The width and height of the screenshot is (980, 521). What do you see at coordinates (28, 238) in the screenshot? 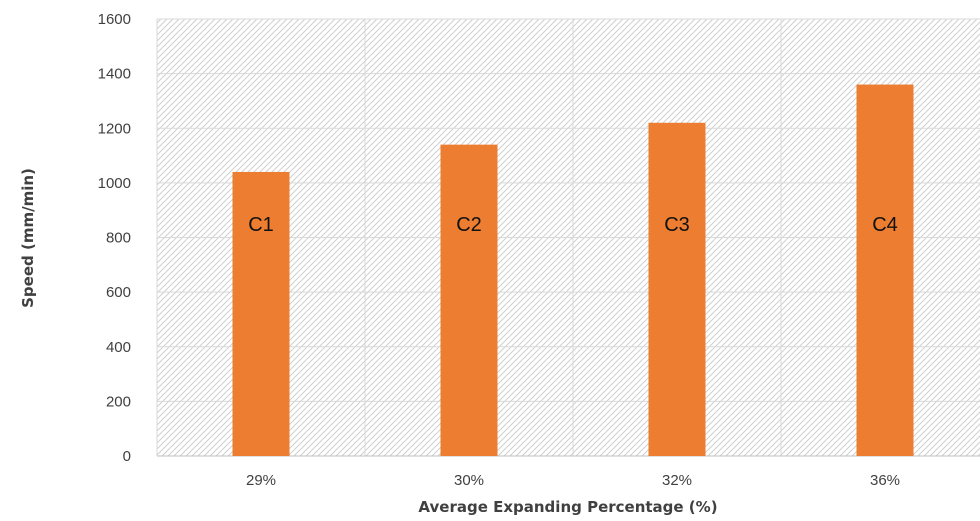
I see `y-axis-title: Speed (mm/min)` at bounding box center [28, 238].